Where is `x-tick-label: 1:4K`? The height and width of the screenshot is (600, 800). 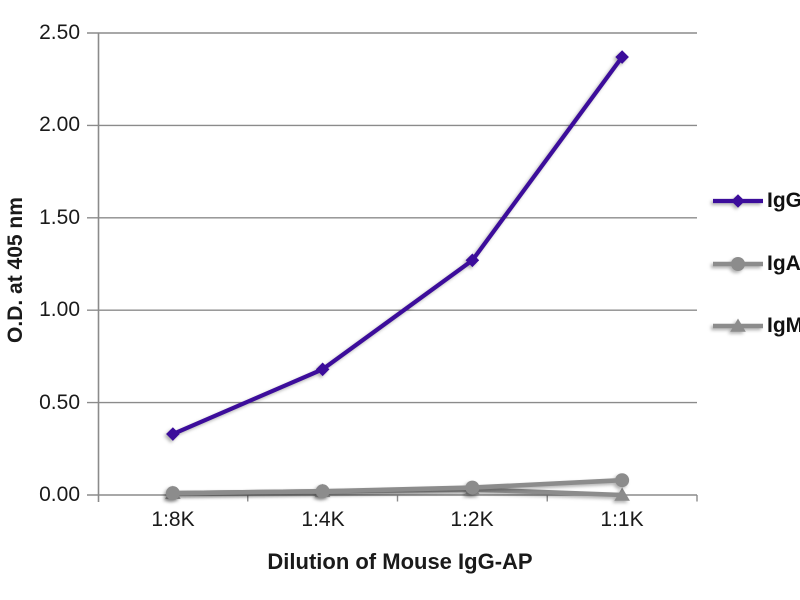
x-tick-label: 1:4K is located at coordinates (323, 519).